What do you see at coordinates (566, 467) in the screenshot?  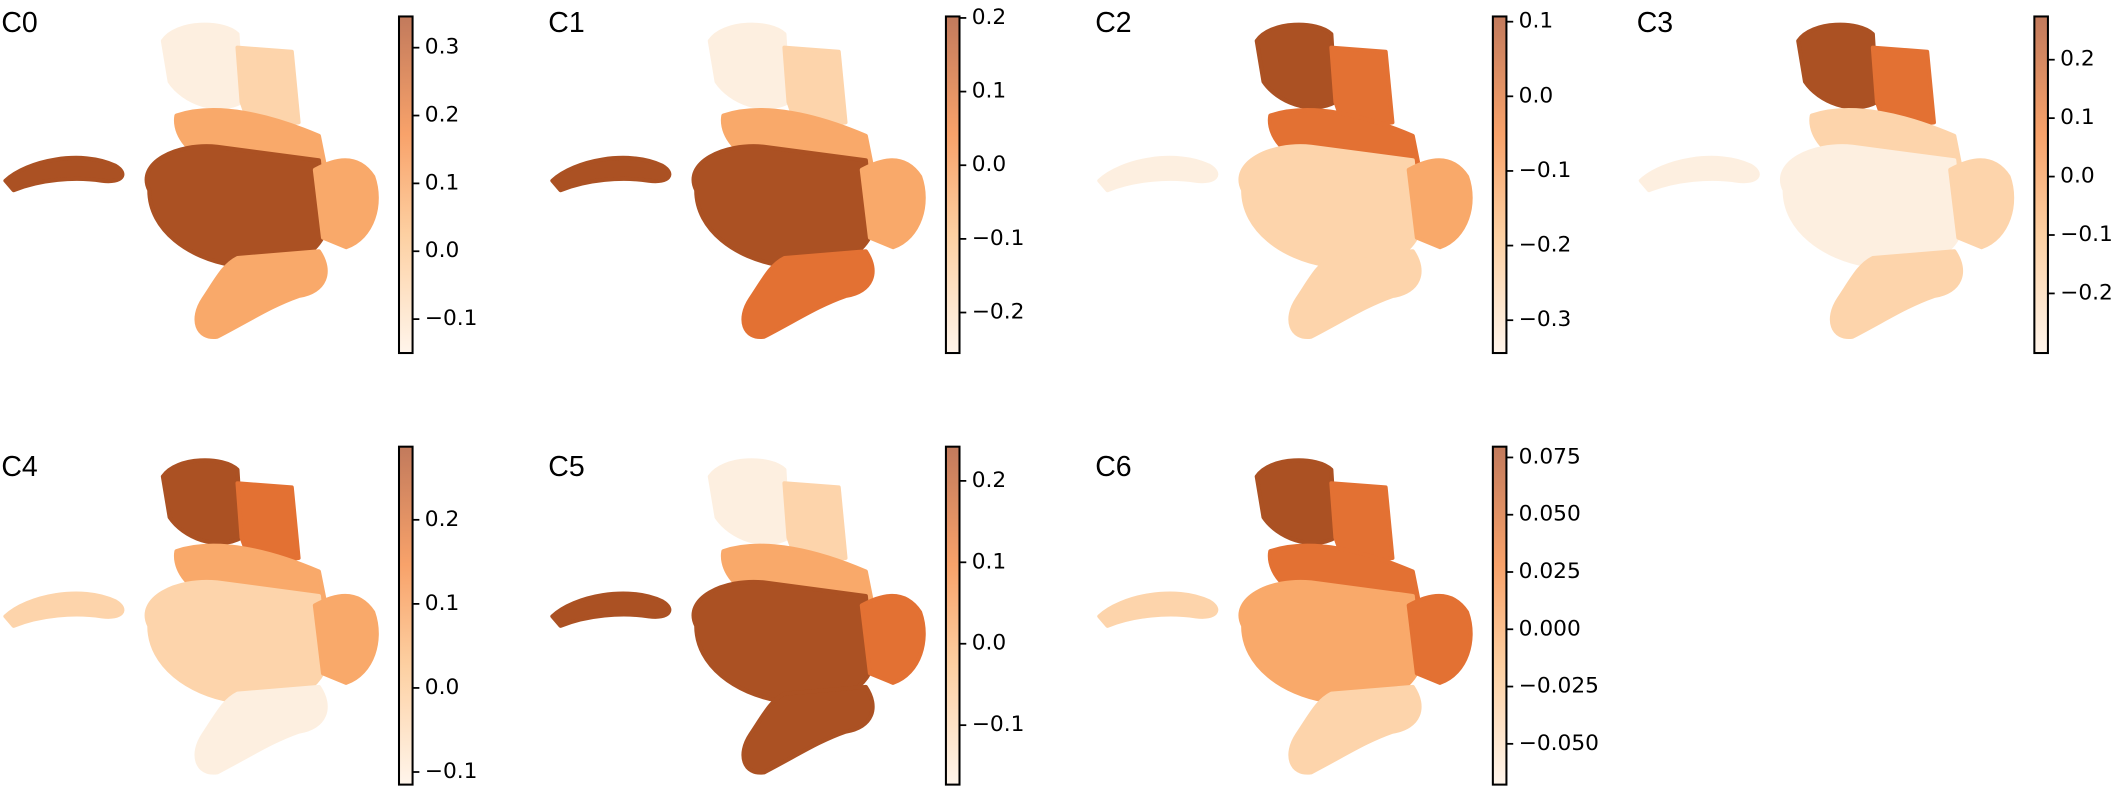 I see `panel-title: C5` at bounding box center [566, 467].